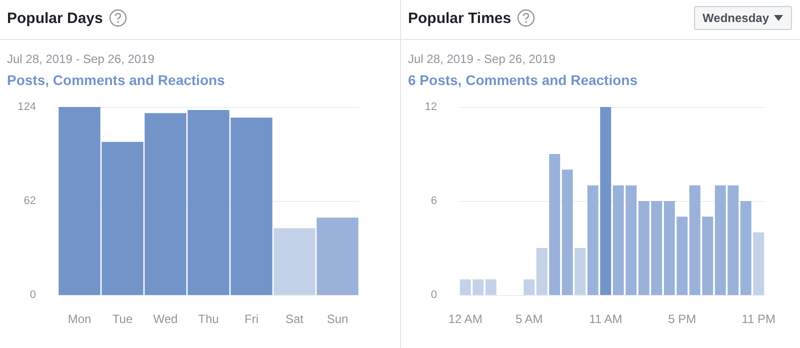 The height and width of the screenshot is (348, 800). What do you see at coordinates (759, 319) in the screenshot?
I see `x-tick-label: 11 PM` at bounding box center [759, 319].